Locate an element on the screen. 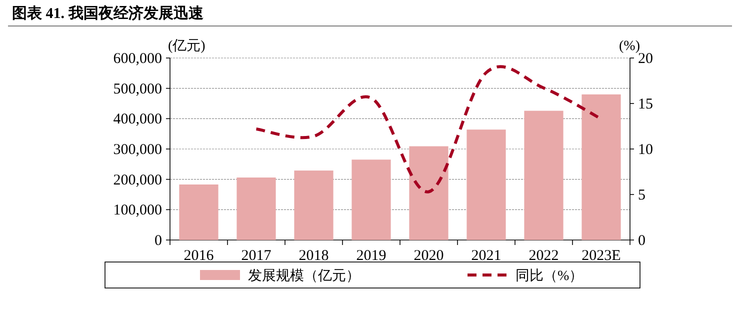  y2-tick-label: 10 is located at coordinates (645, 150).